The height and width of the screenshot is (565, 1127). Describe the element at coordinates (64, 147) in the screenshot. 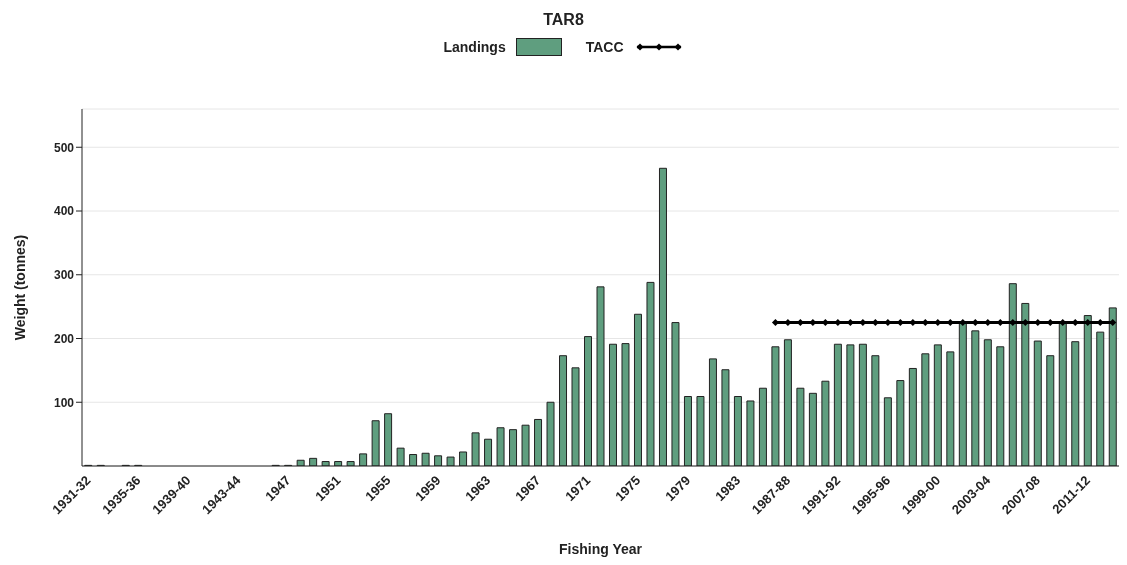

I see `y-tick-label: 500` at that location.